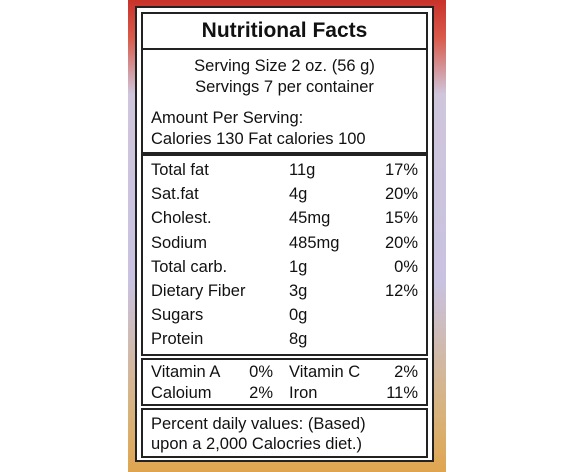  I want to click on nutrient-name: Total fat, so click(180, 170).